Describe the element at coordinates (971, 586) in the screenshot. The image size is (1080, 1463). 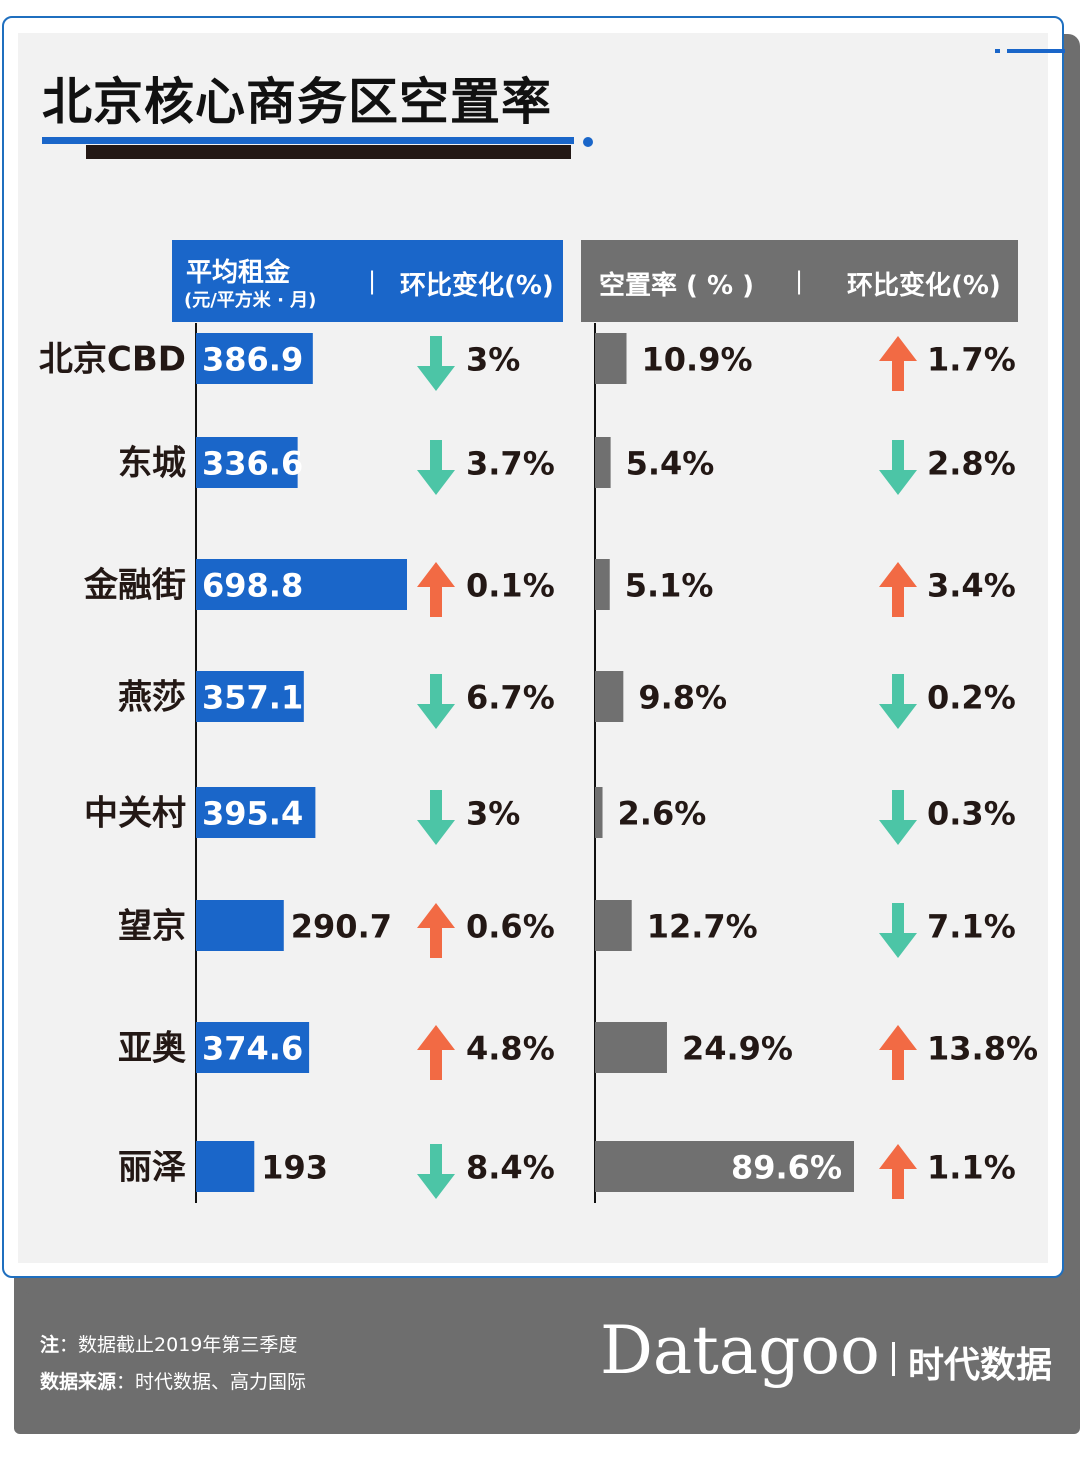
I see `vacancy-change-label: 3.4%` at that location.